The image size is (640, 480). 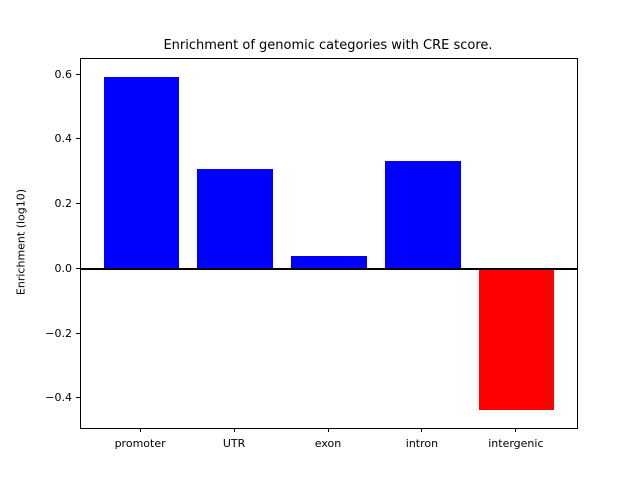 What do you see at coordinates (58, 398) in the screenshot?
I see `y-tick-label: −0.4` at bounding box center [58, 398].